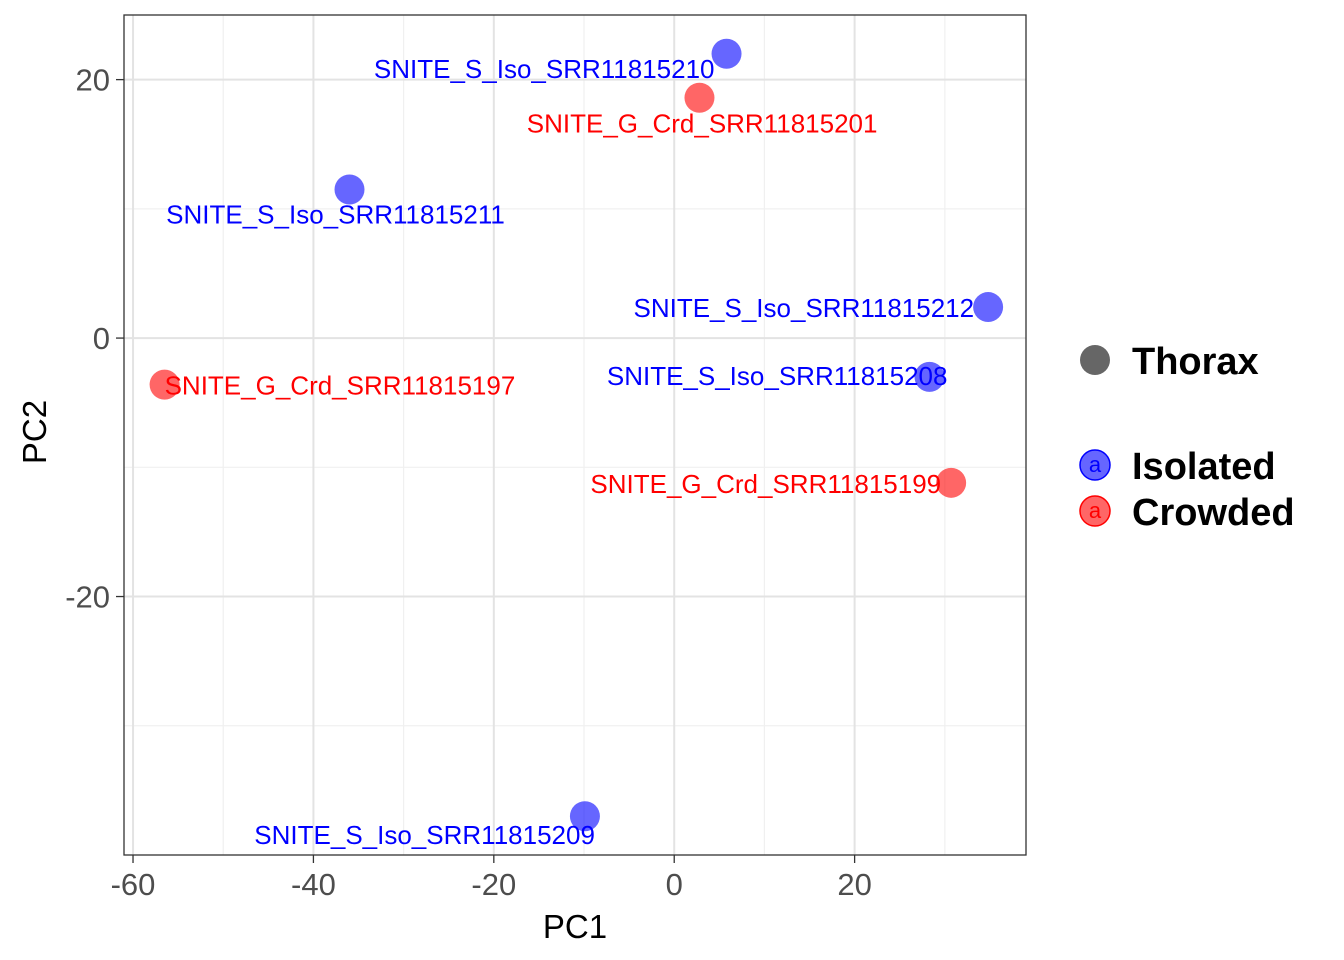 The image size is (1344, 960). What do you see at coordinates (854, 884) in the screenshot?
I see `x-tick-label: 20` at bounding box center [854, 884].